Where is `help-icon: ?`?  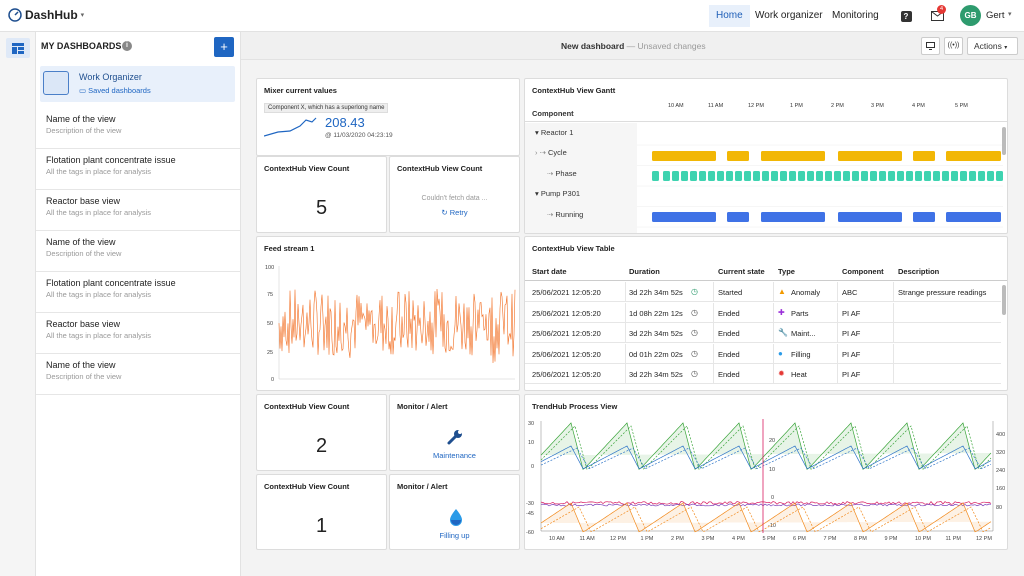
help-icon: ? is located at coordinates (906, 16).